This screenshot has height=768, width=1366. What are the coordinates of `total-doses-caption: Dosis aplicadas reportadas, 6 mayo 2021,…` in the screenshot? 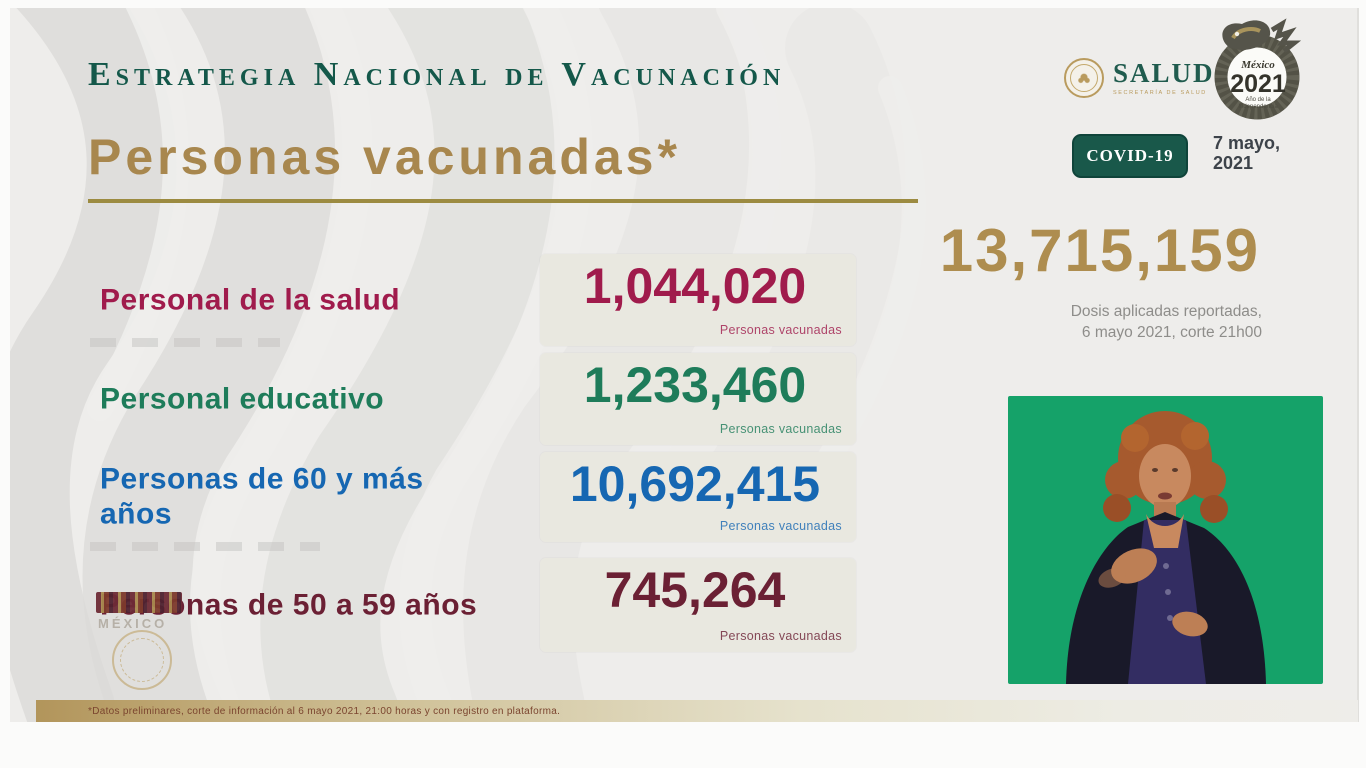 It's located at (1166, 323).